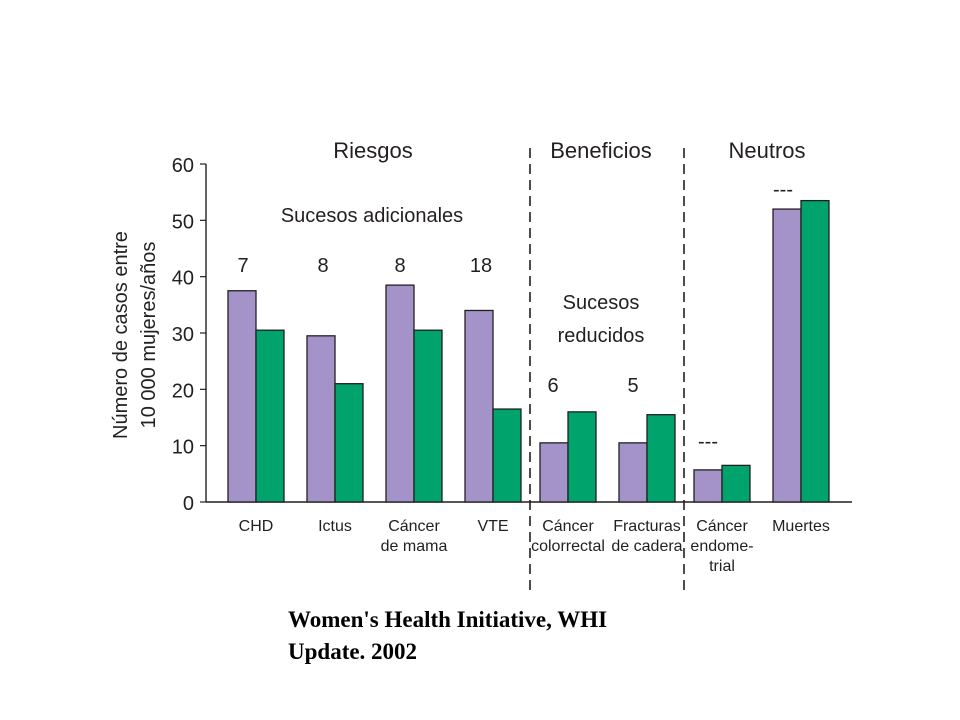 Image resolution: width=960 pixels, height=720 pixels. What do you see at coordinates (149, 335) in the screenshot?
I see `y-axis-label: 10 000 mujeres/años` at bounding box center [149, 335].